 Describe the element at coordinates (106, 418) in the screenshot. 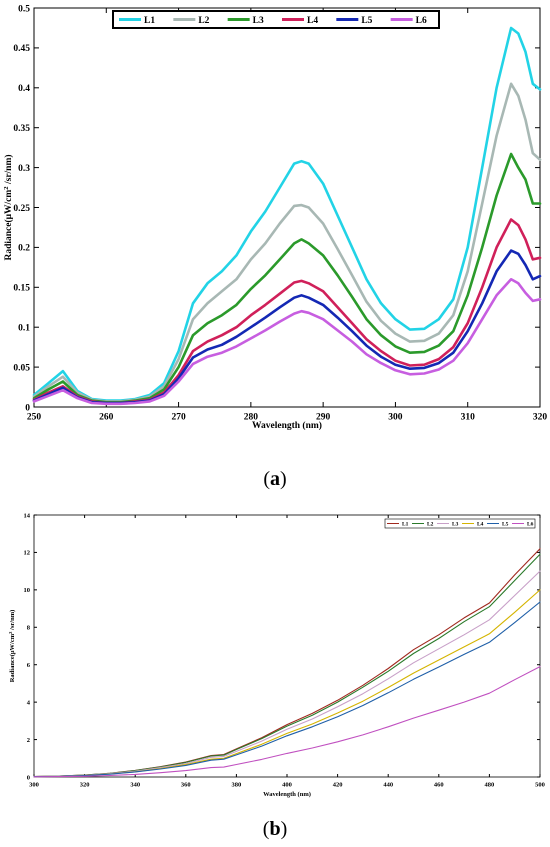

I see `x-tick-label: 260` at that location.